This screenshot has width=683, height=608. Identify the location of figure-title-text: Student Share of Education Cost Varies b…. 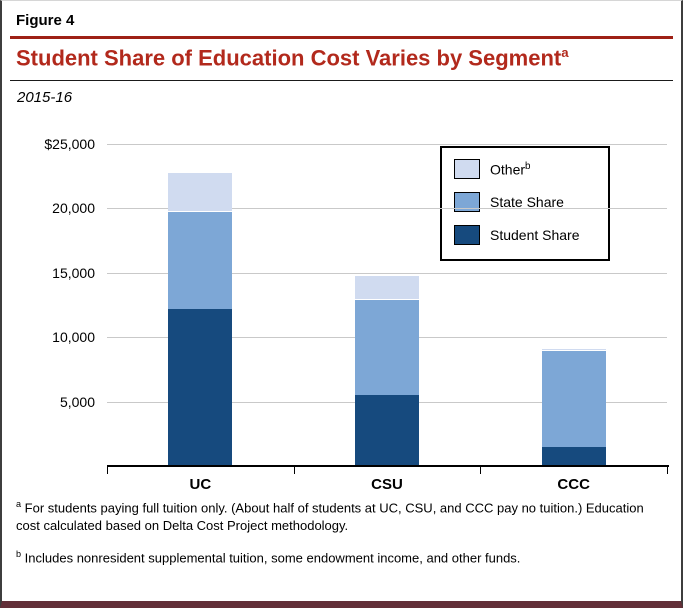
(289, 58).